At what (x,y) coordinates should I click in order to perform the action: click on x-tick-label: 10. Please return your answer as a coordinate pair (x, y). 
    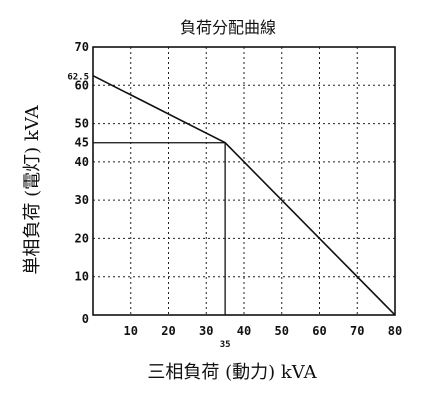
    Looking at the image, I should click on (131, 331).